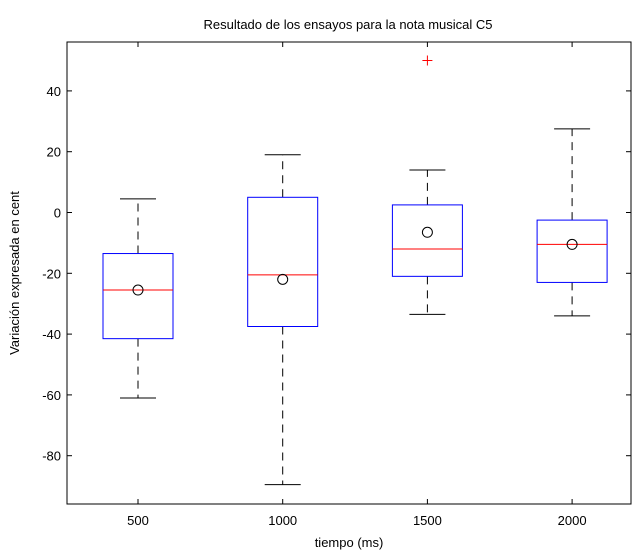 This screenshot has width=637, height=550. Describe the element at coordinates (57, 213) in the screenshot. I see `y-tick-label: 0` at that location.